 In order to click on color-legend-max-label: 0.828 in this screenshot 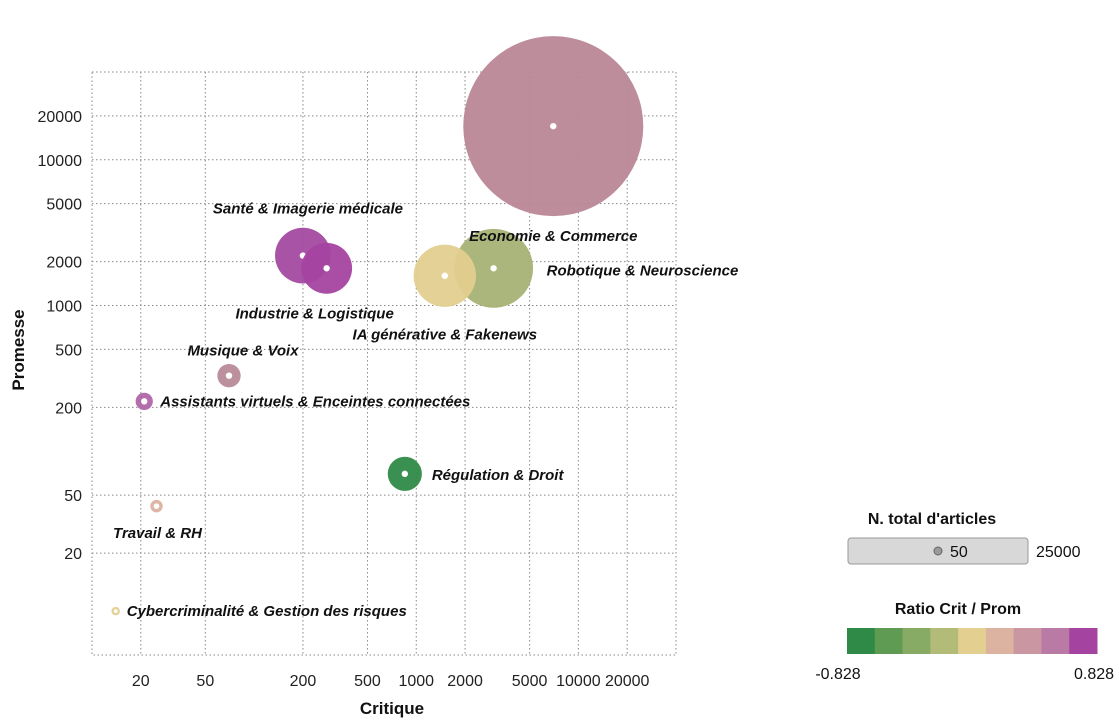, I will do `click(1094, 674)`.